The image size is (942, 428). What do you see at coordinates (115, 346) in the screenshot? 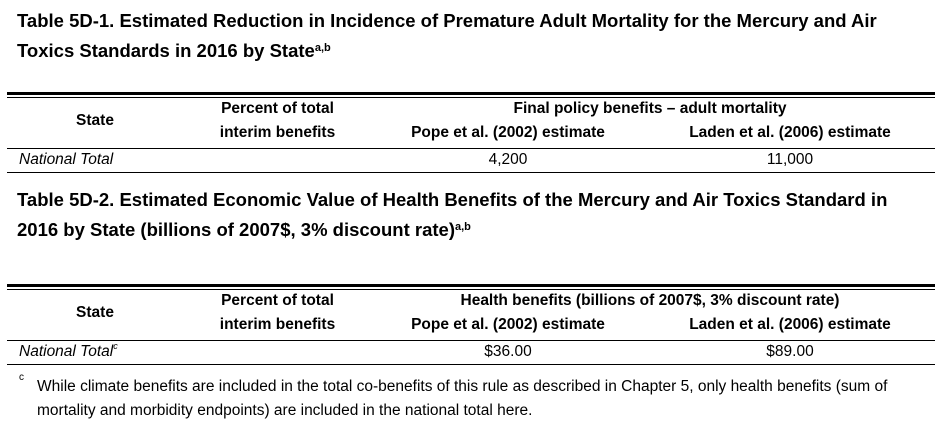
I see `table2-row-label-superscript: c` at bounding box center [115, 346].